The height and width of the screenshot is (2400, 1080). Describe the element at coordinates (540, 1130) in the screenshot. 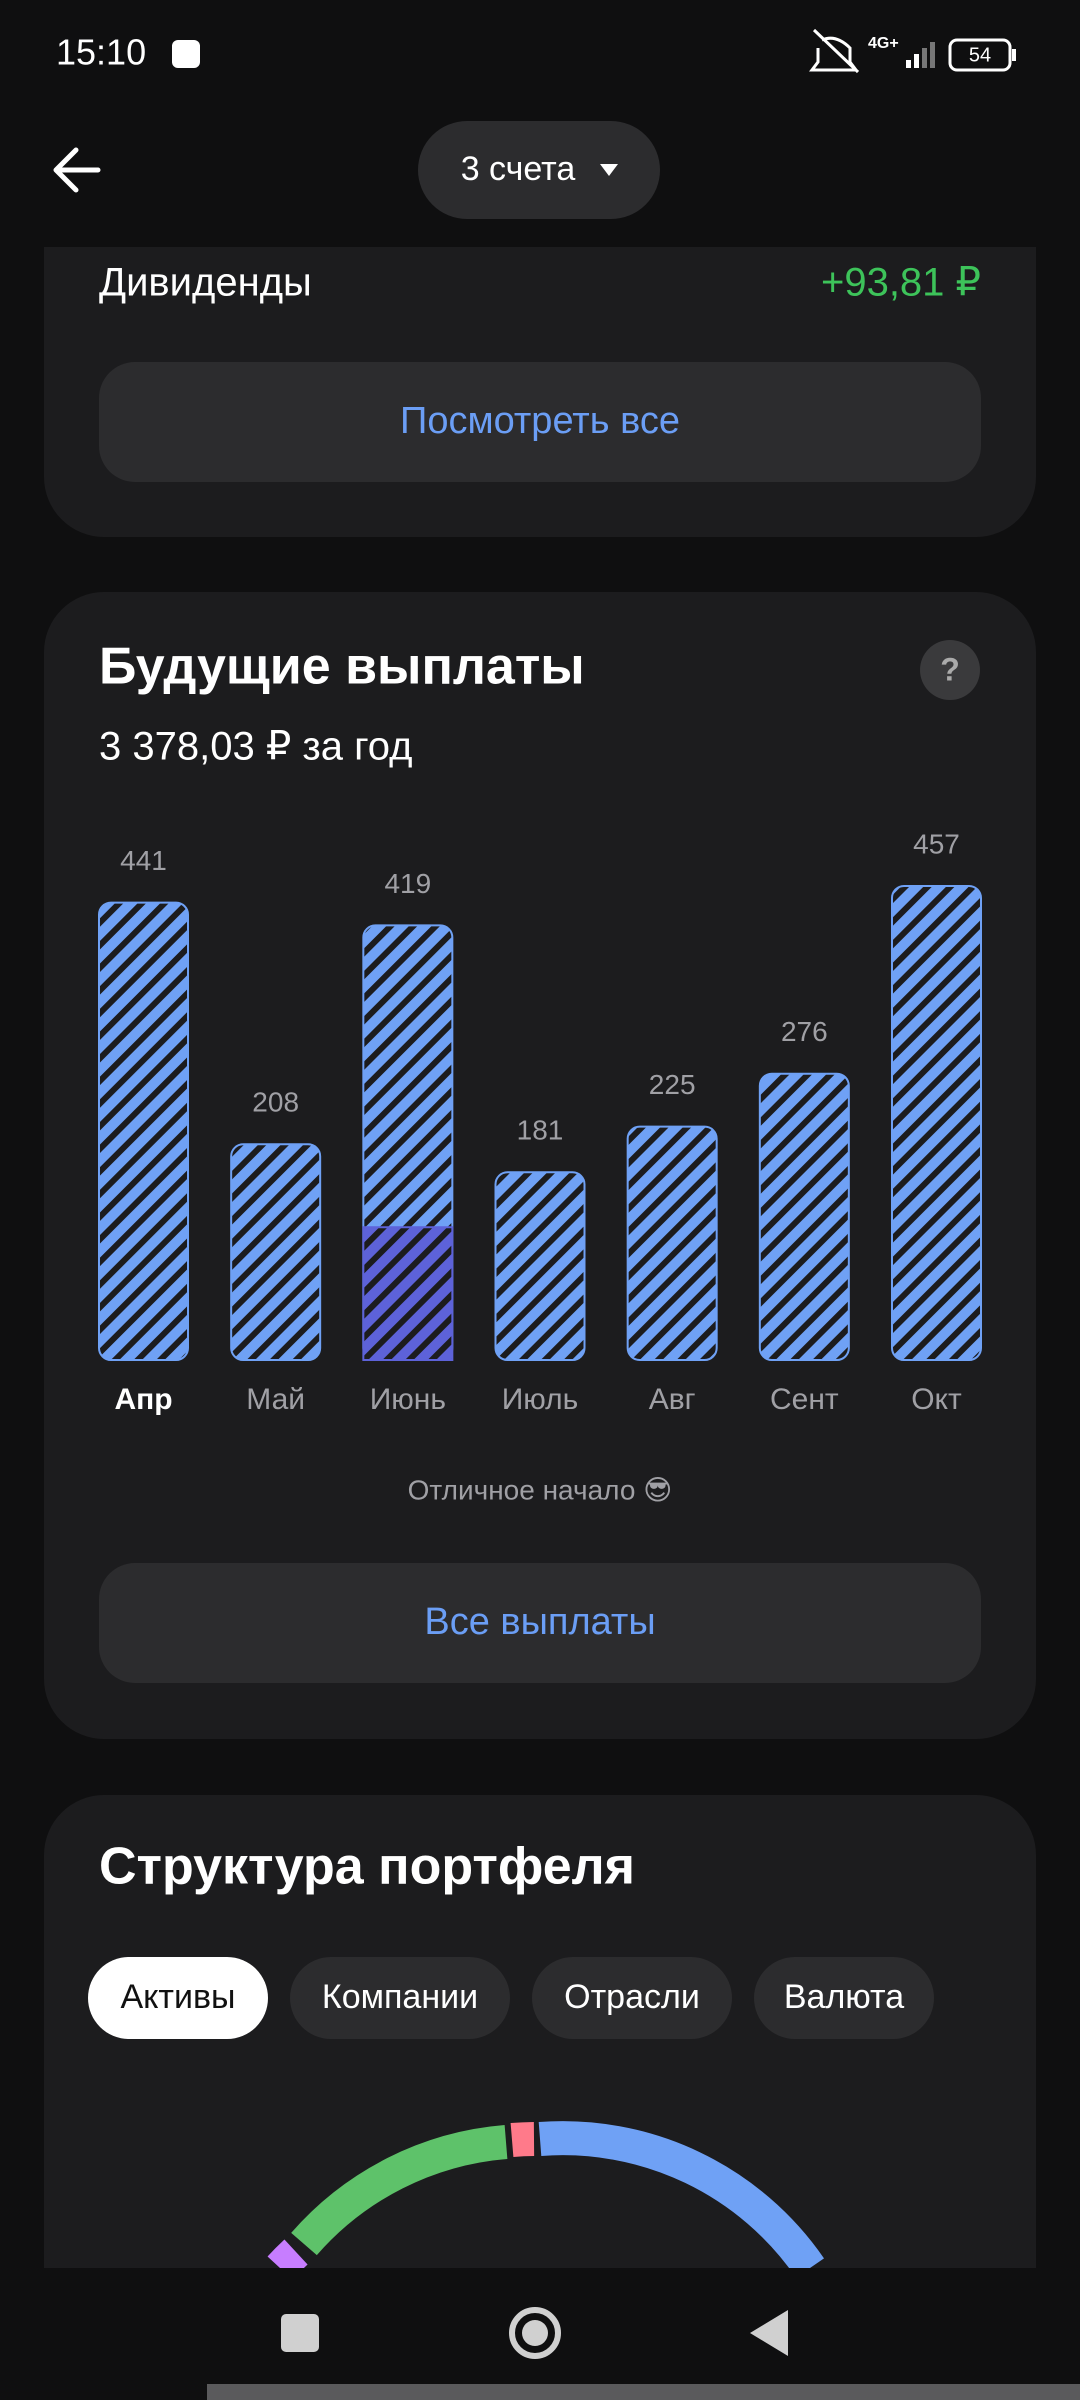

I see `bar-value-label: 181` at that location.